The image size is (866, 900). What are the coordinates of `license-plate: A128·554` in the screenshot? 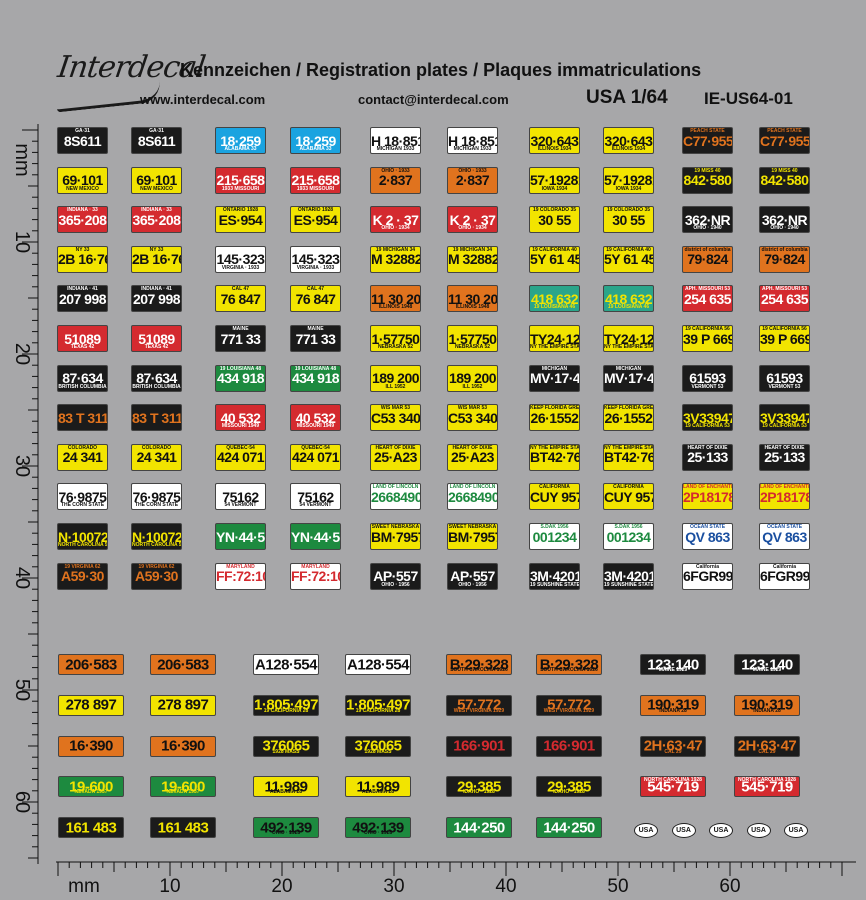 It's located at (378, 664).